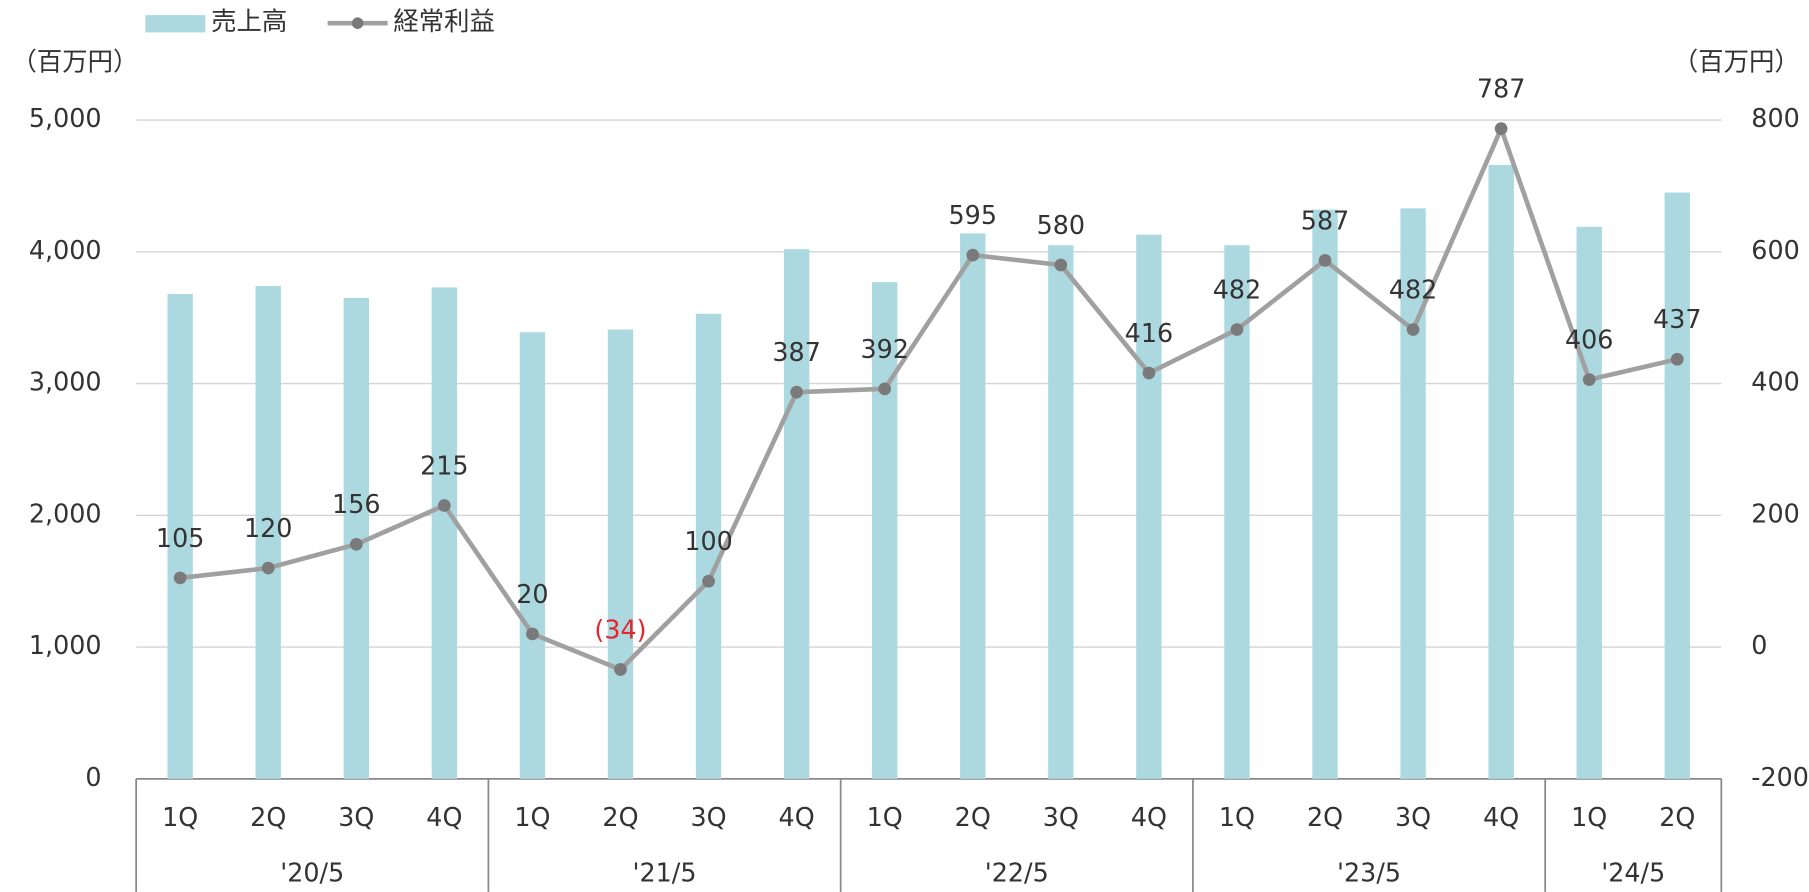 The image size is (1809, 892). I want to click on data-label: 595, so click(973, 215).